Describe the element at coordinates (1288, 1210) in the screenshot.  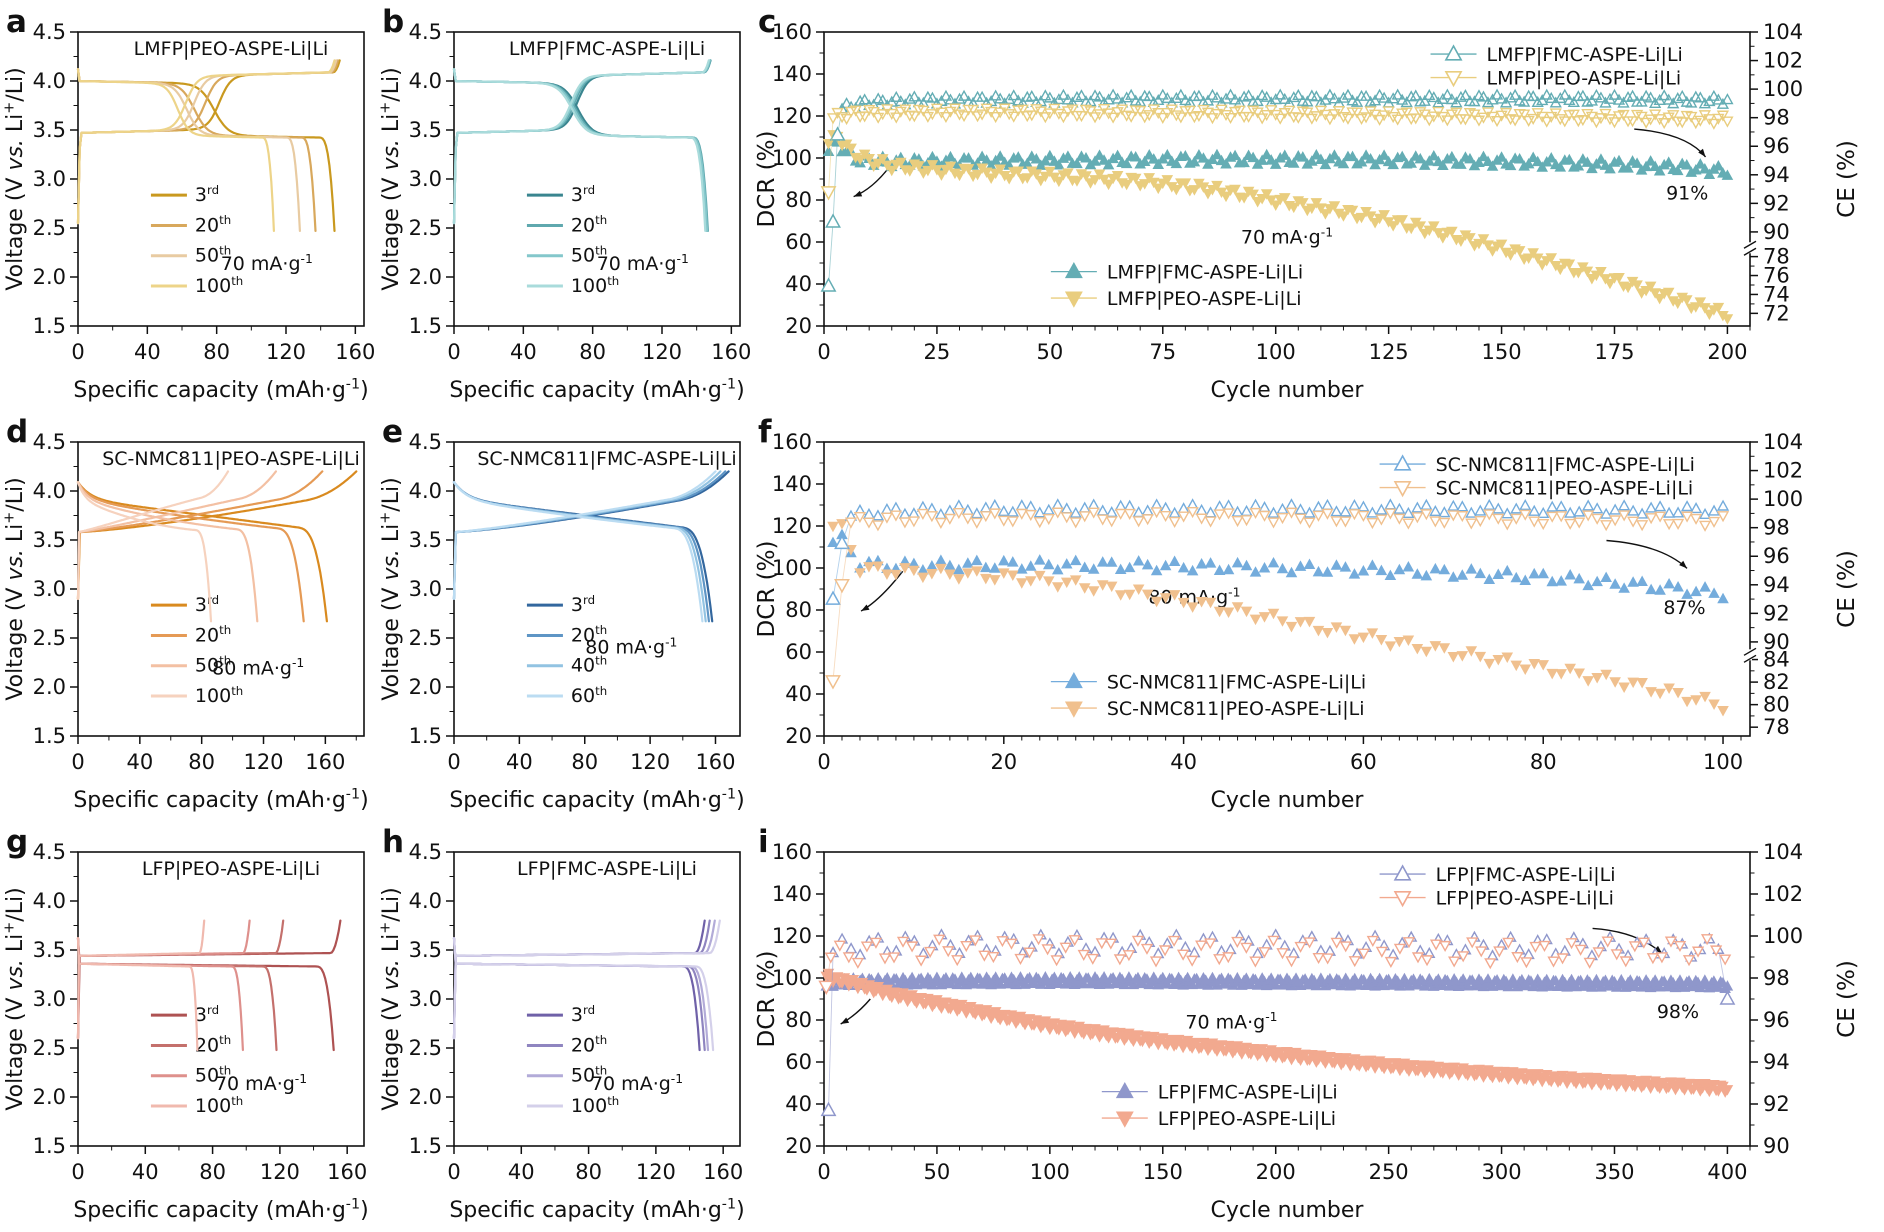
I see `x-axis-label: Cycle number` at that location.